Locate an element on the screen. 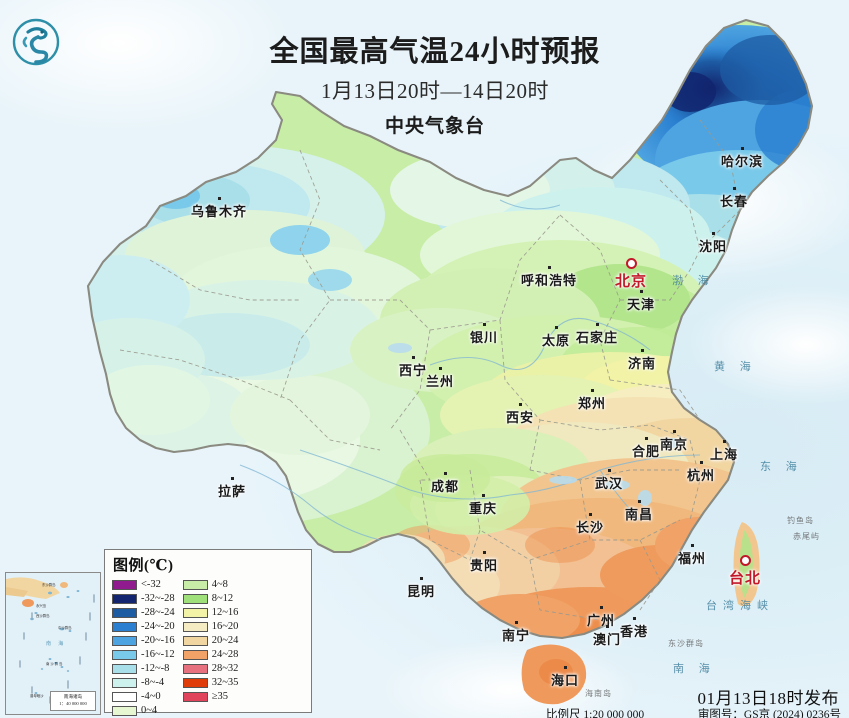  city-name: 西安 is located at coordinates (520, 417).